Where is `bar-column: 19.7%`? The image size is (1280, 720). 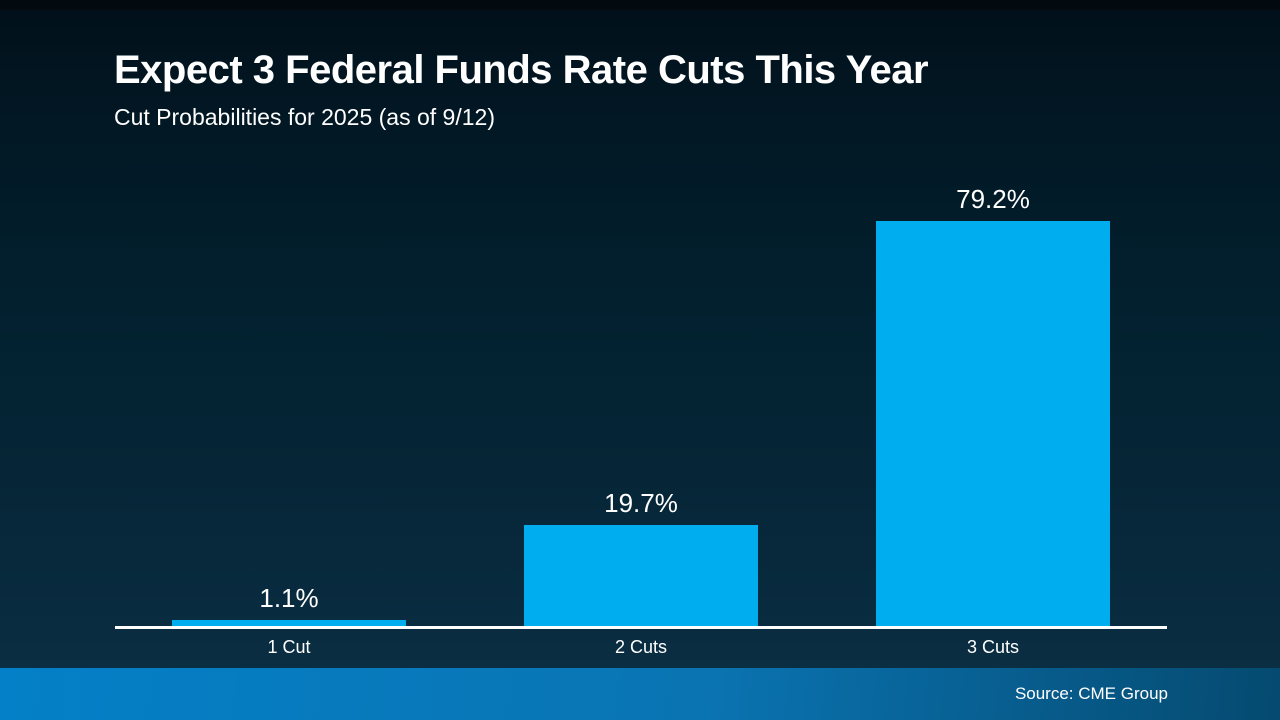
bar-column: 19.7% is located at coordinates (641, 557).